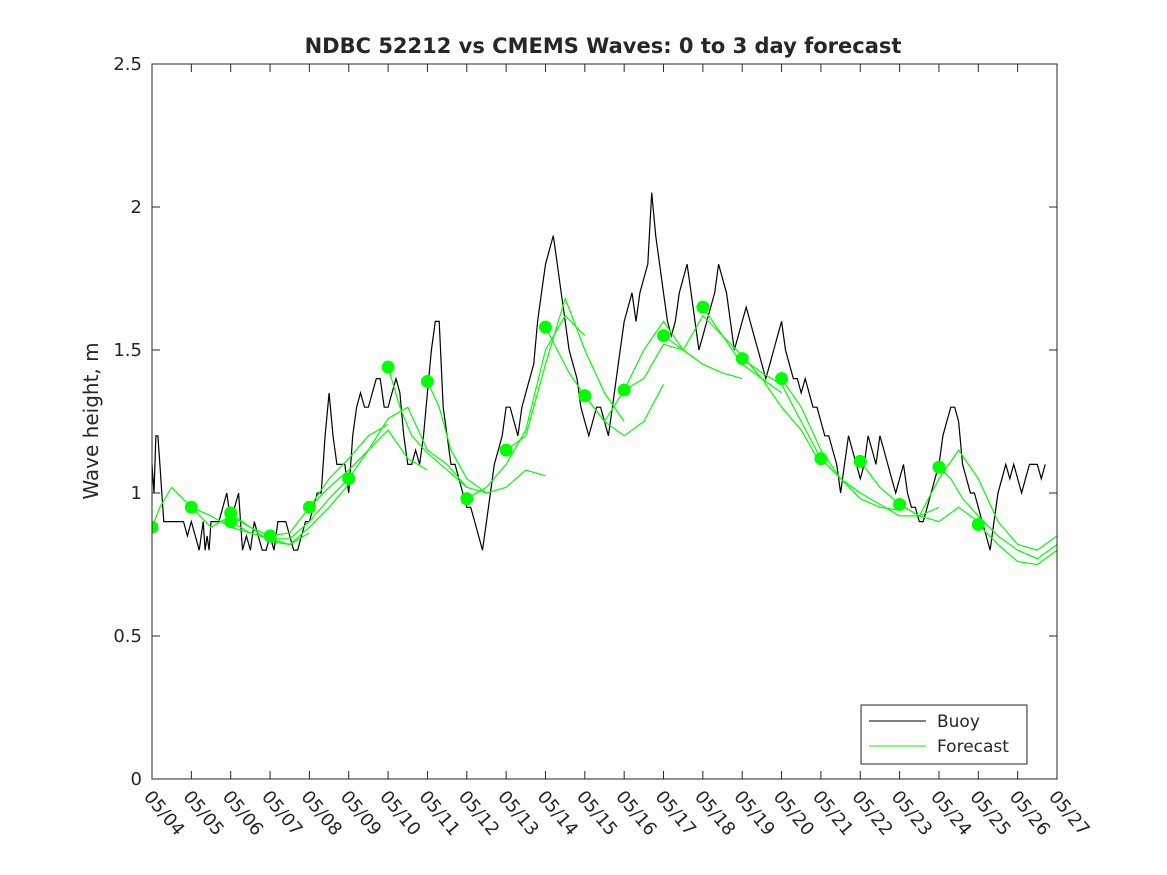 The width and height of the screenshot is (1167, 875). What do you see at coordinates (136, 207) in the screenshot?
I see `y-tick-label-4: 2` at bounding box center [136, 207].